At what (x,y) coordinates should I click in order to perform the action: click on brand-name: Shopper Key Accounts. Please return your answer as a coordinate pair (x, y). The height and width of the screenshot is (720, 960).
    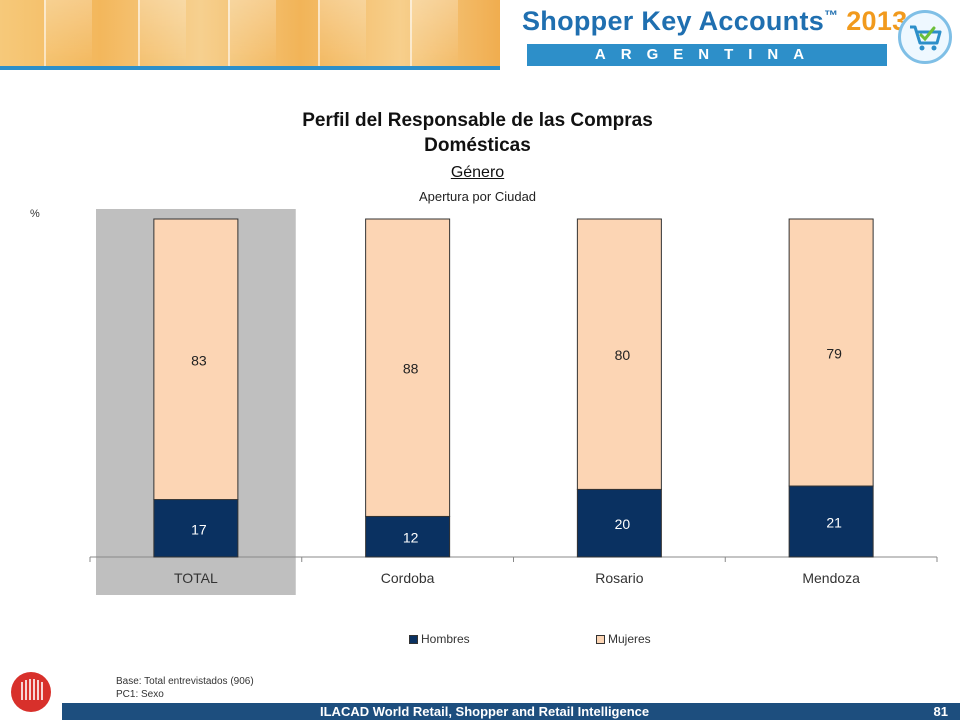
    Looking at the image, I should click on (673, 21).